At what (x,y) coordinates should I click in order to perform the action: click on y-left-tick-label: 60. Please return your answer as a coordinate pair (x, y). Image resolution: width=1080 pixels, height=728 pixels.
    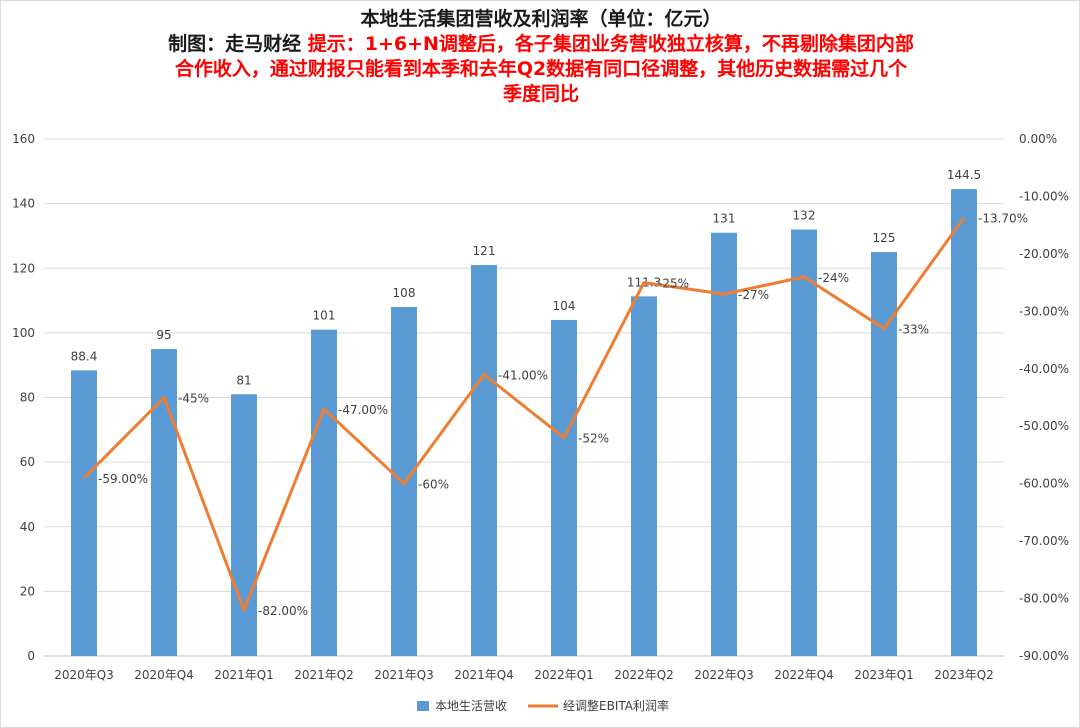
    Looking at the image, I should click on (27, 462).